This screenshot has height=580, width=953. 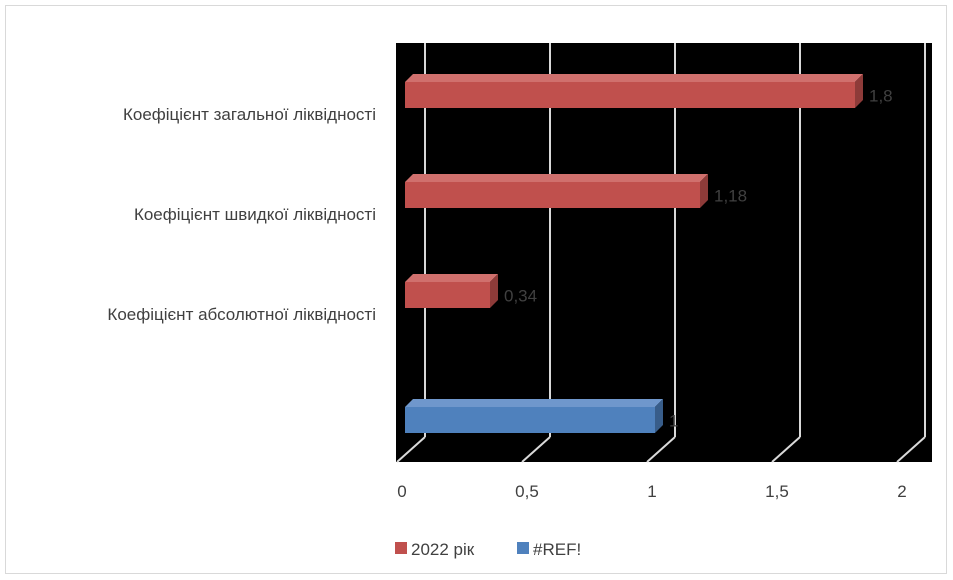 I want to click on data-label: 1,18, so click(x=730, y=195).